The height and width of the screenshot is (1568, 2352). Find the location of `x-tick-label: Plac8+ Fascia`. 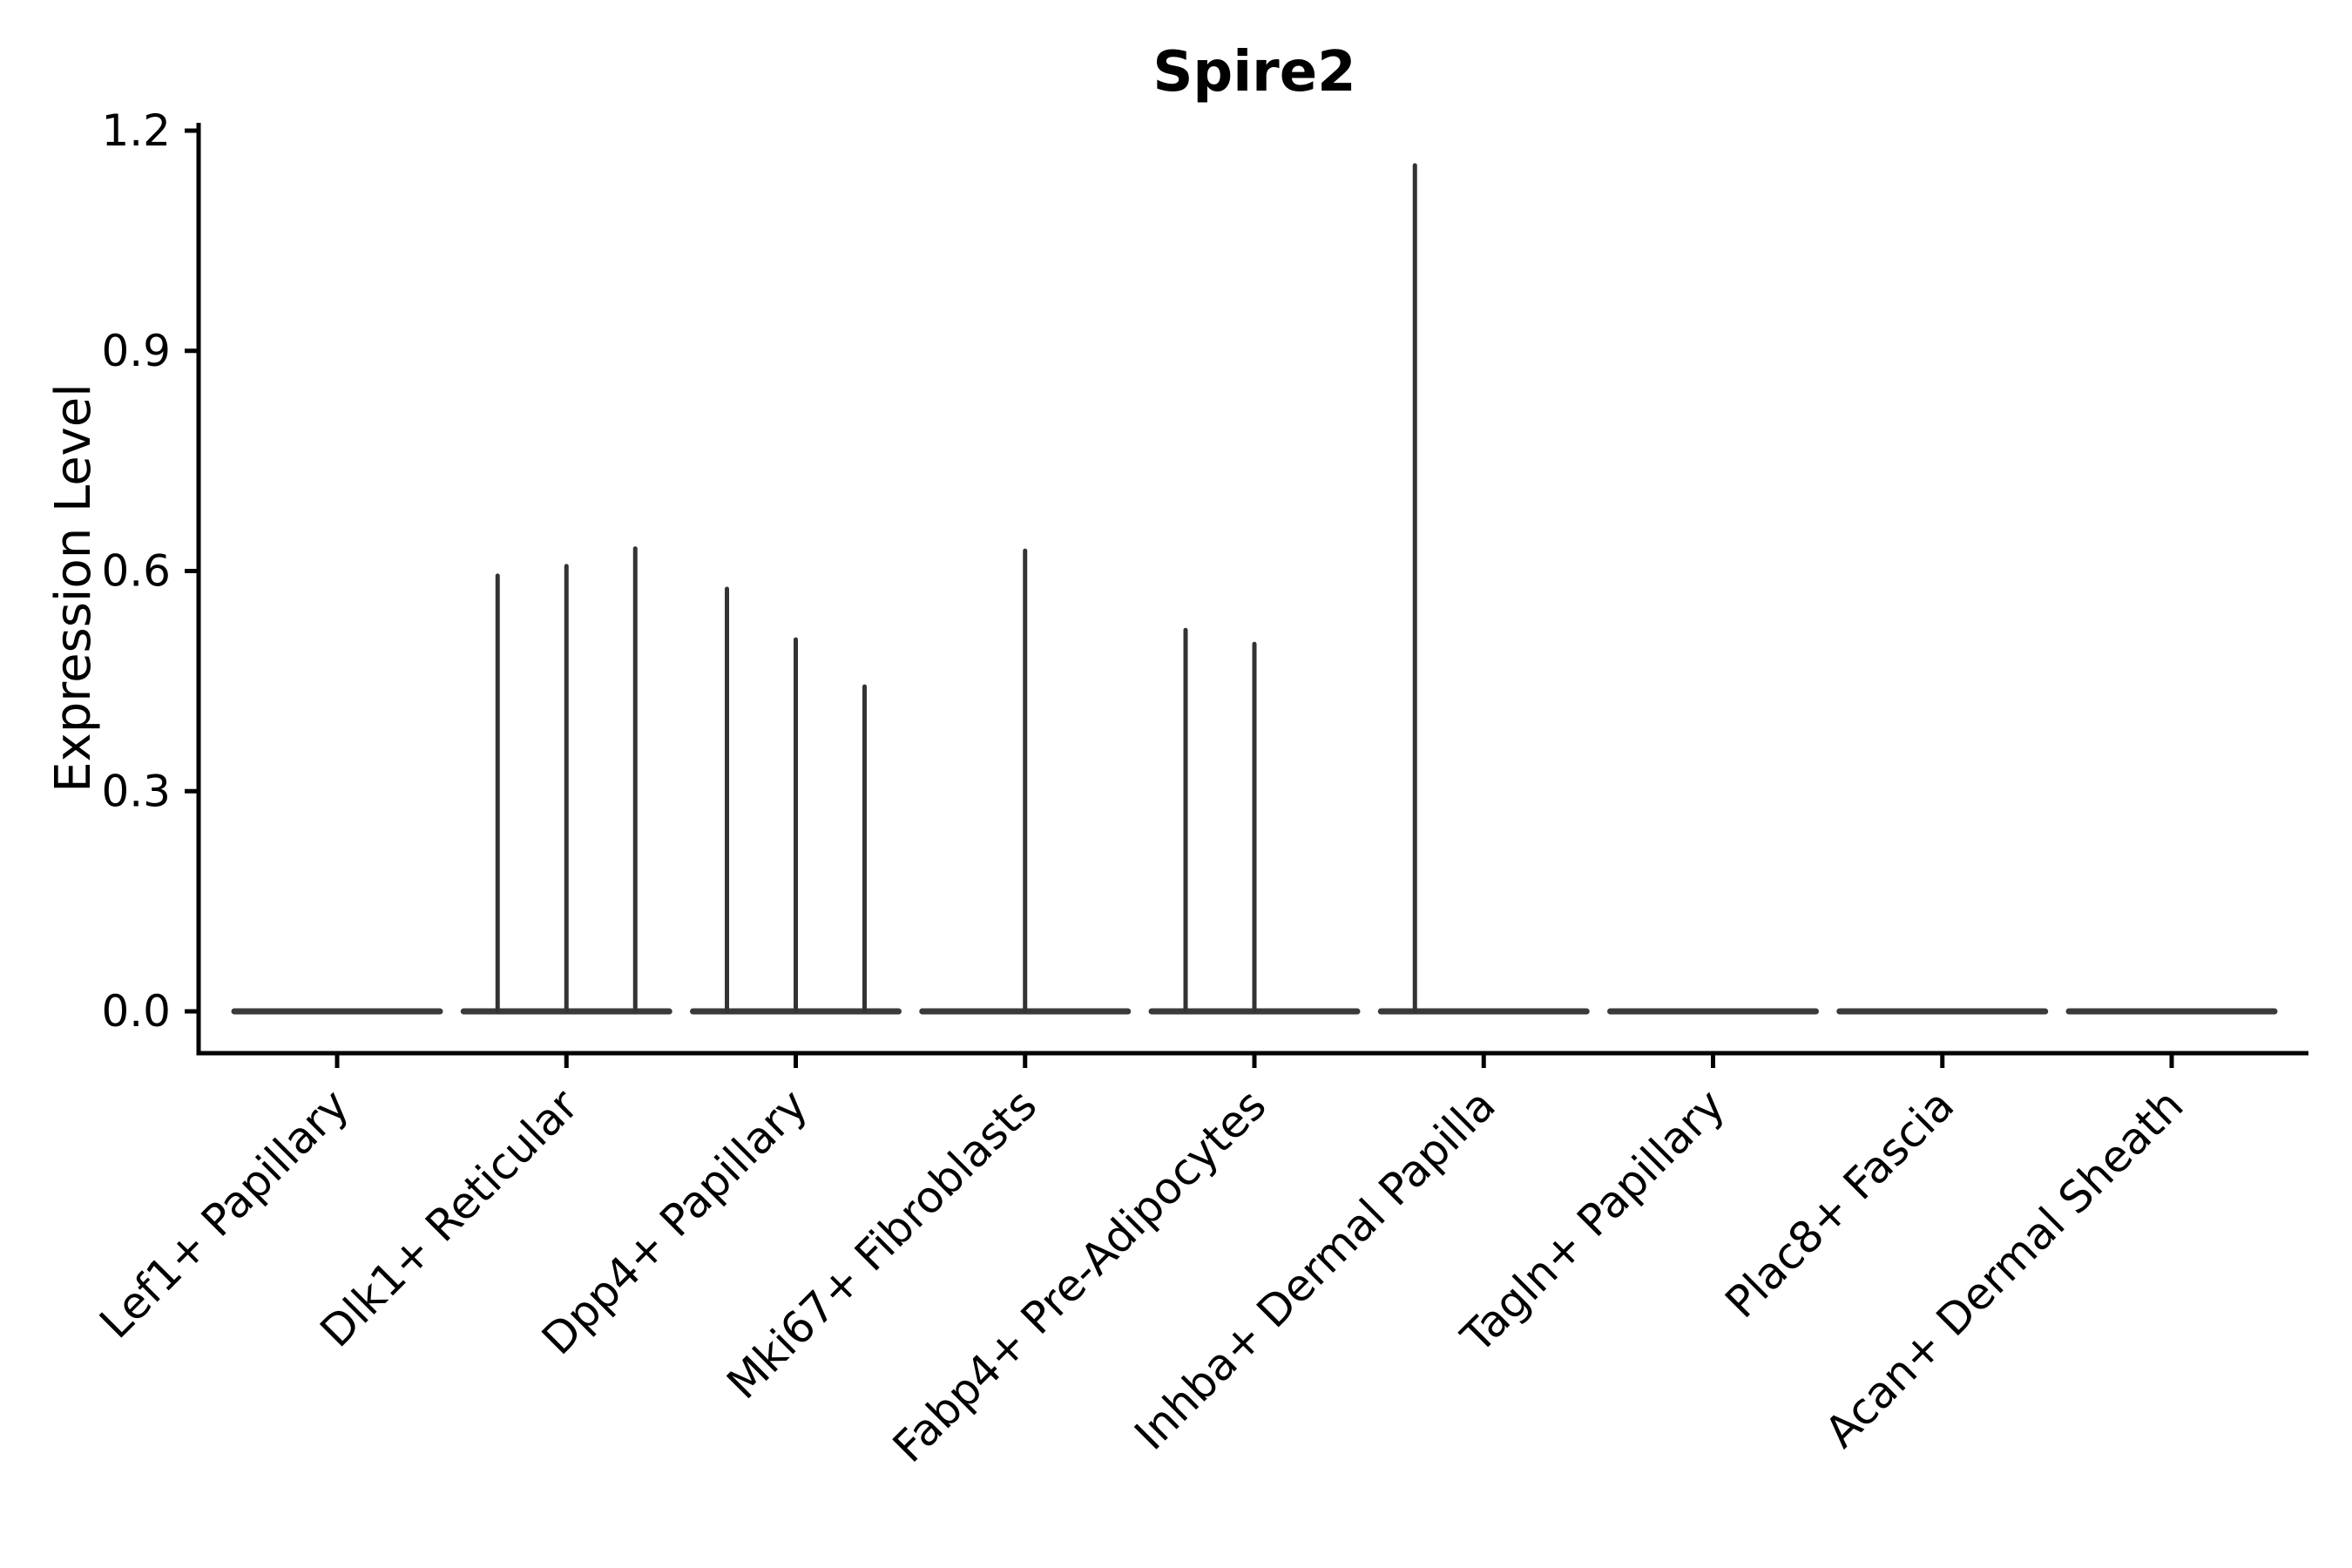

x-tick-label: Plac8+ Fascia is located at coordinates (1840, 1203).